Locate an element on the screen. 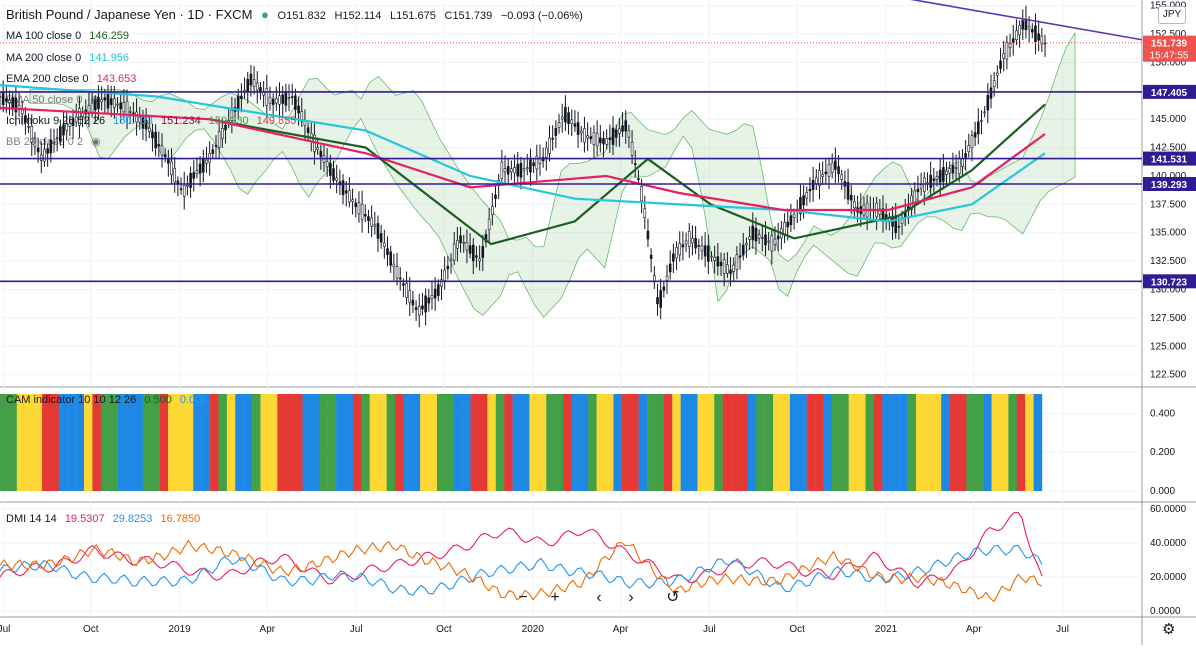 The image size is (1196, 650). legend-dmi: DMI 14 14 19.5307 29.8253 16.7850 is located at coordinates (105, 519).